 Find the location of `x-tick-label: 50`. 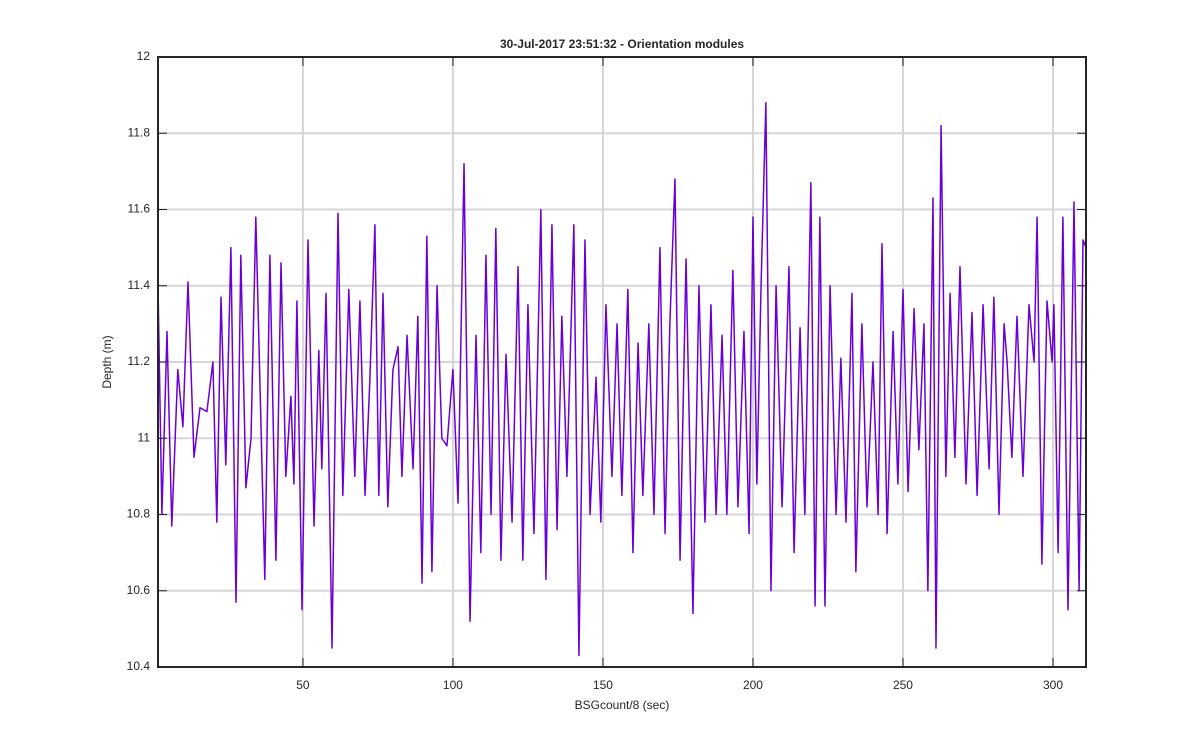

x-tick-label: 50 is located at coordinates (303, 685).